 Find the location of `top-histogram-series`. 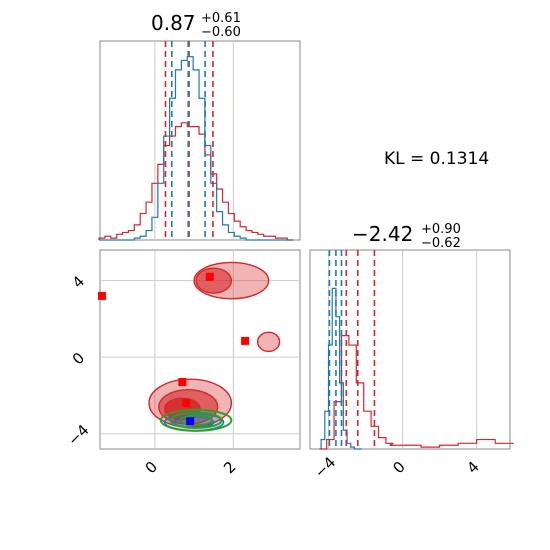

top-histogram-series is located at coordinates (196, 148).